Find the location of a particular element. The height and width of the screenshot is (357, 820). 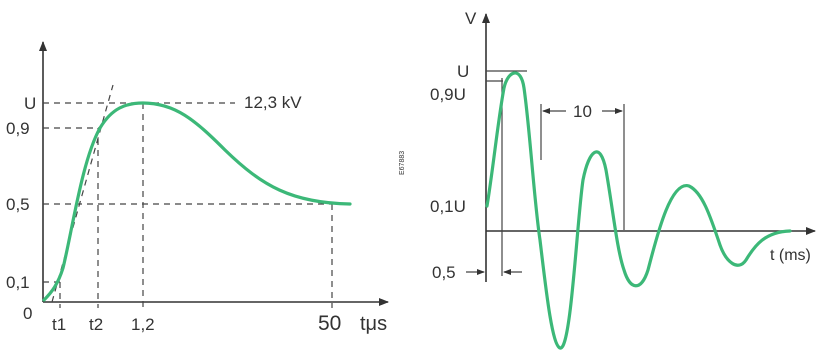

peak-voltage-annotation: 12,3 kV is located at coordinates (273, 102).